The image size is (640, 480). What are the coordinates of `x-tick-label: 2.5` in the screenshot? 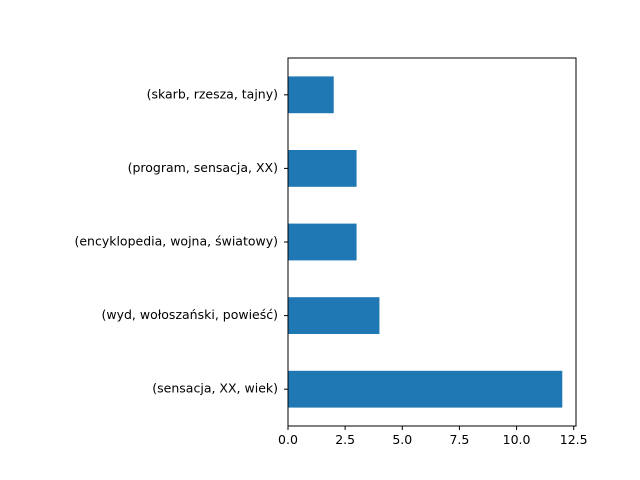 It's located at (345, 439).